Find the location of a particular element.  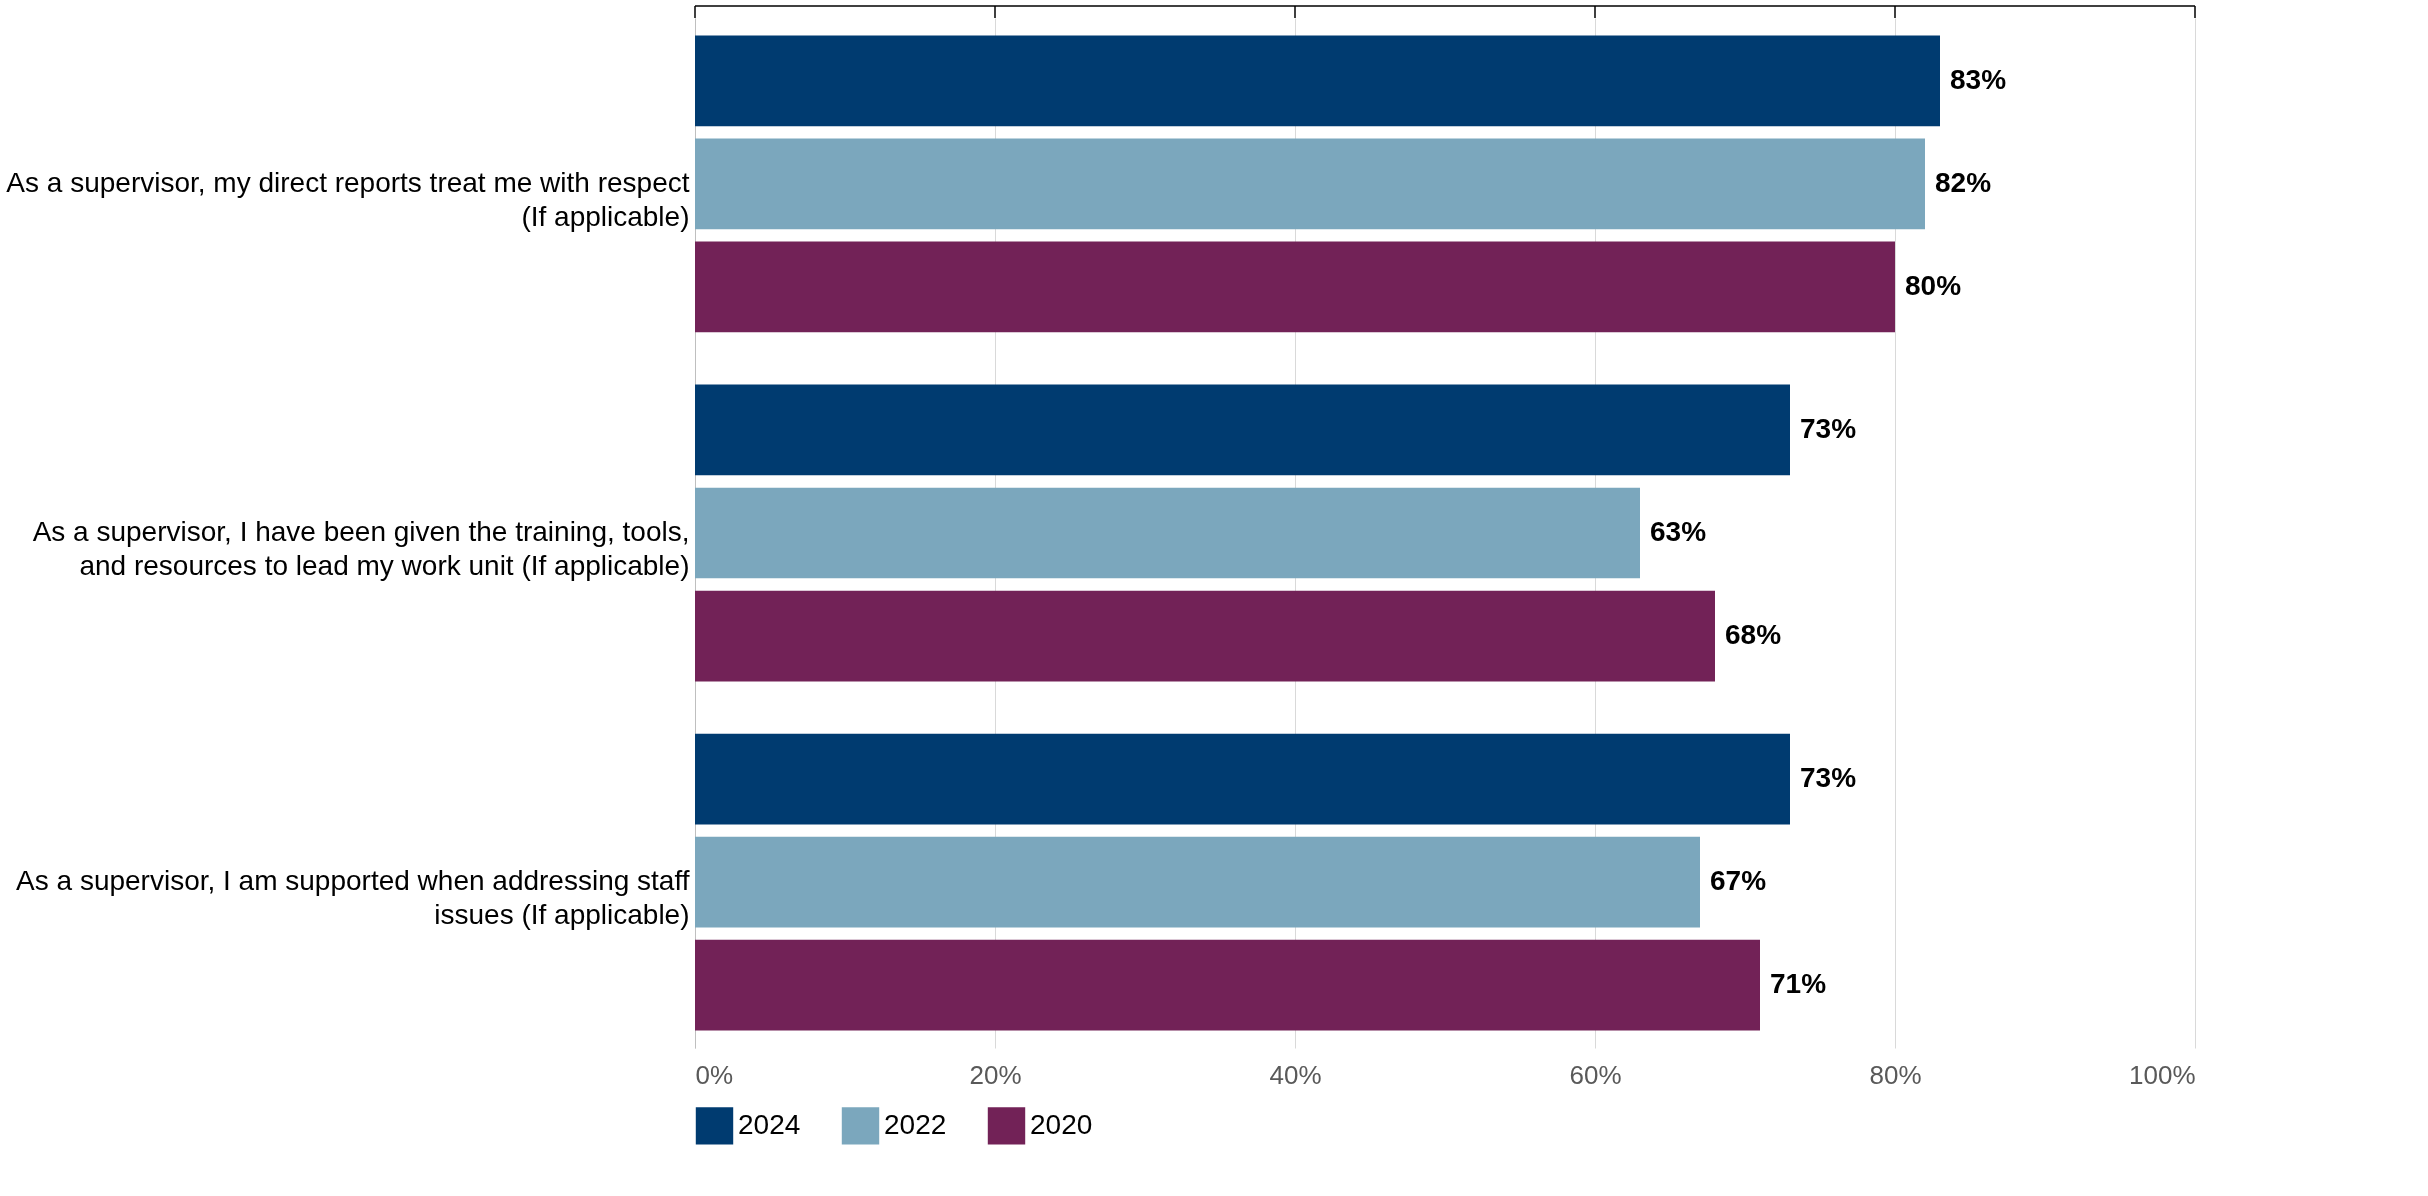

x-tick-label: 100% is located at coordinates (2162, 1074).